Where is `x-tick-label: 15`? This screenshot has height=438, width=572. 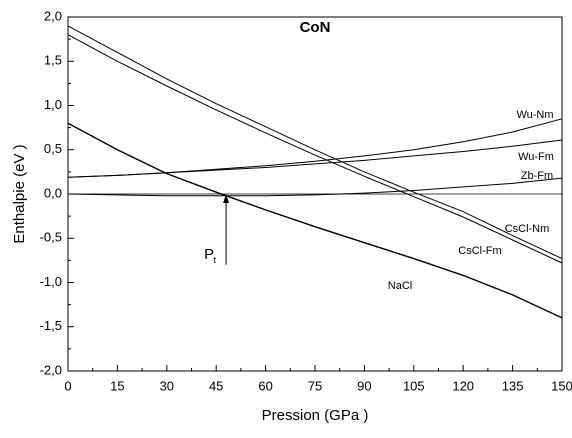
x-tick-label: 15 is located at coordinates (117, 385).